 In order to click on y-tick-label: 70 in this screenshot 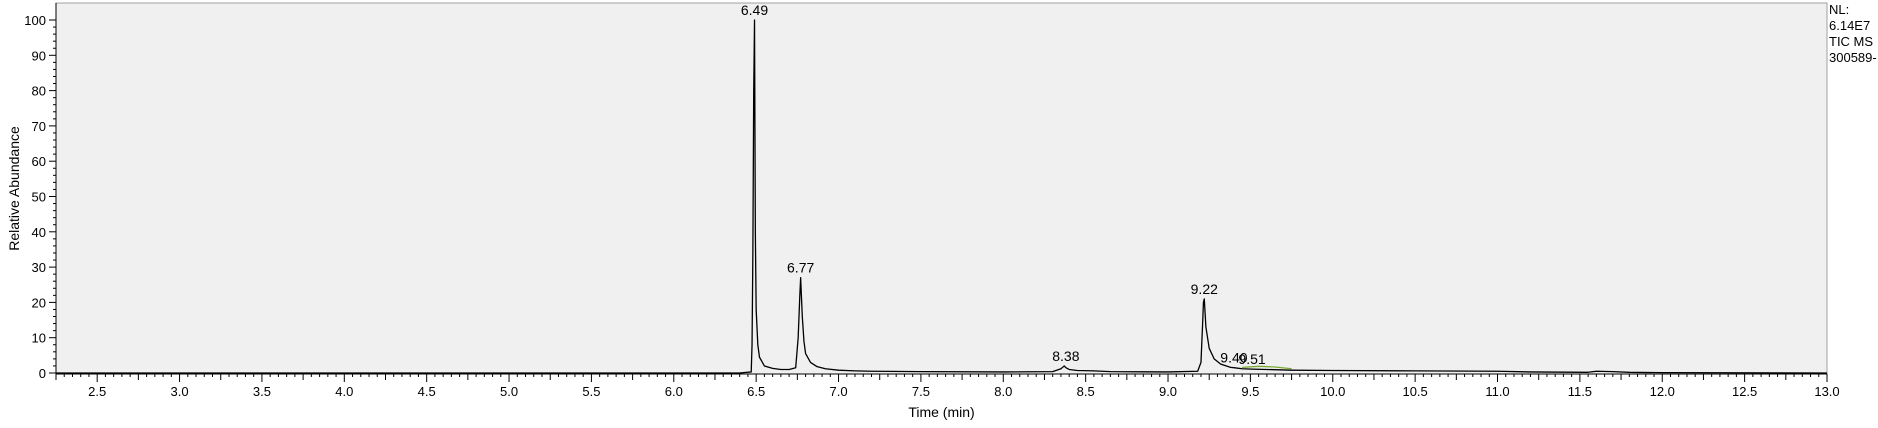, I will do `click(39, 126)`.